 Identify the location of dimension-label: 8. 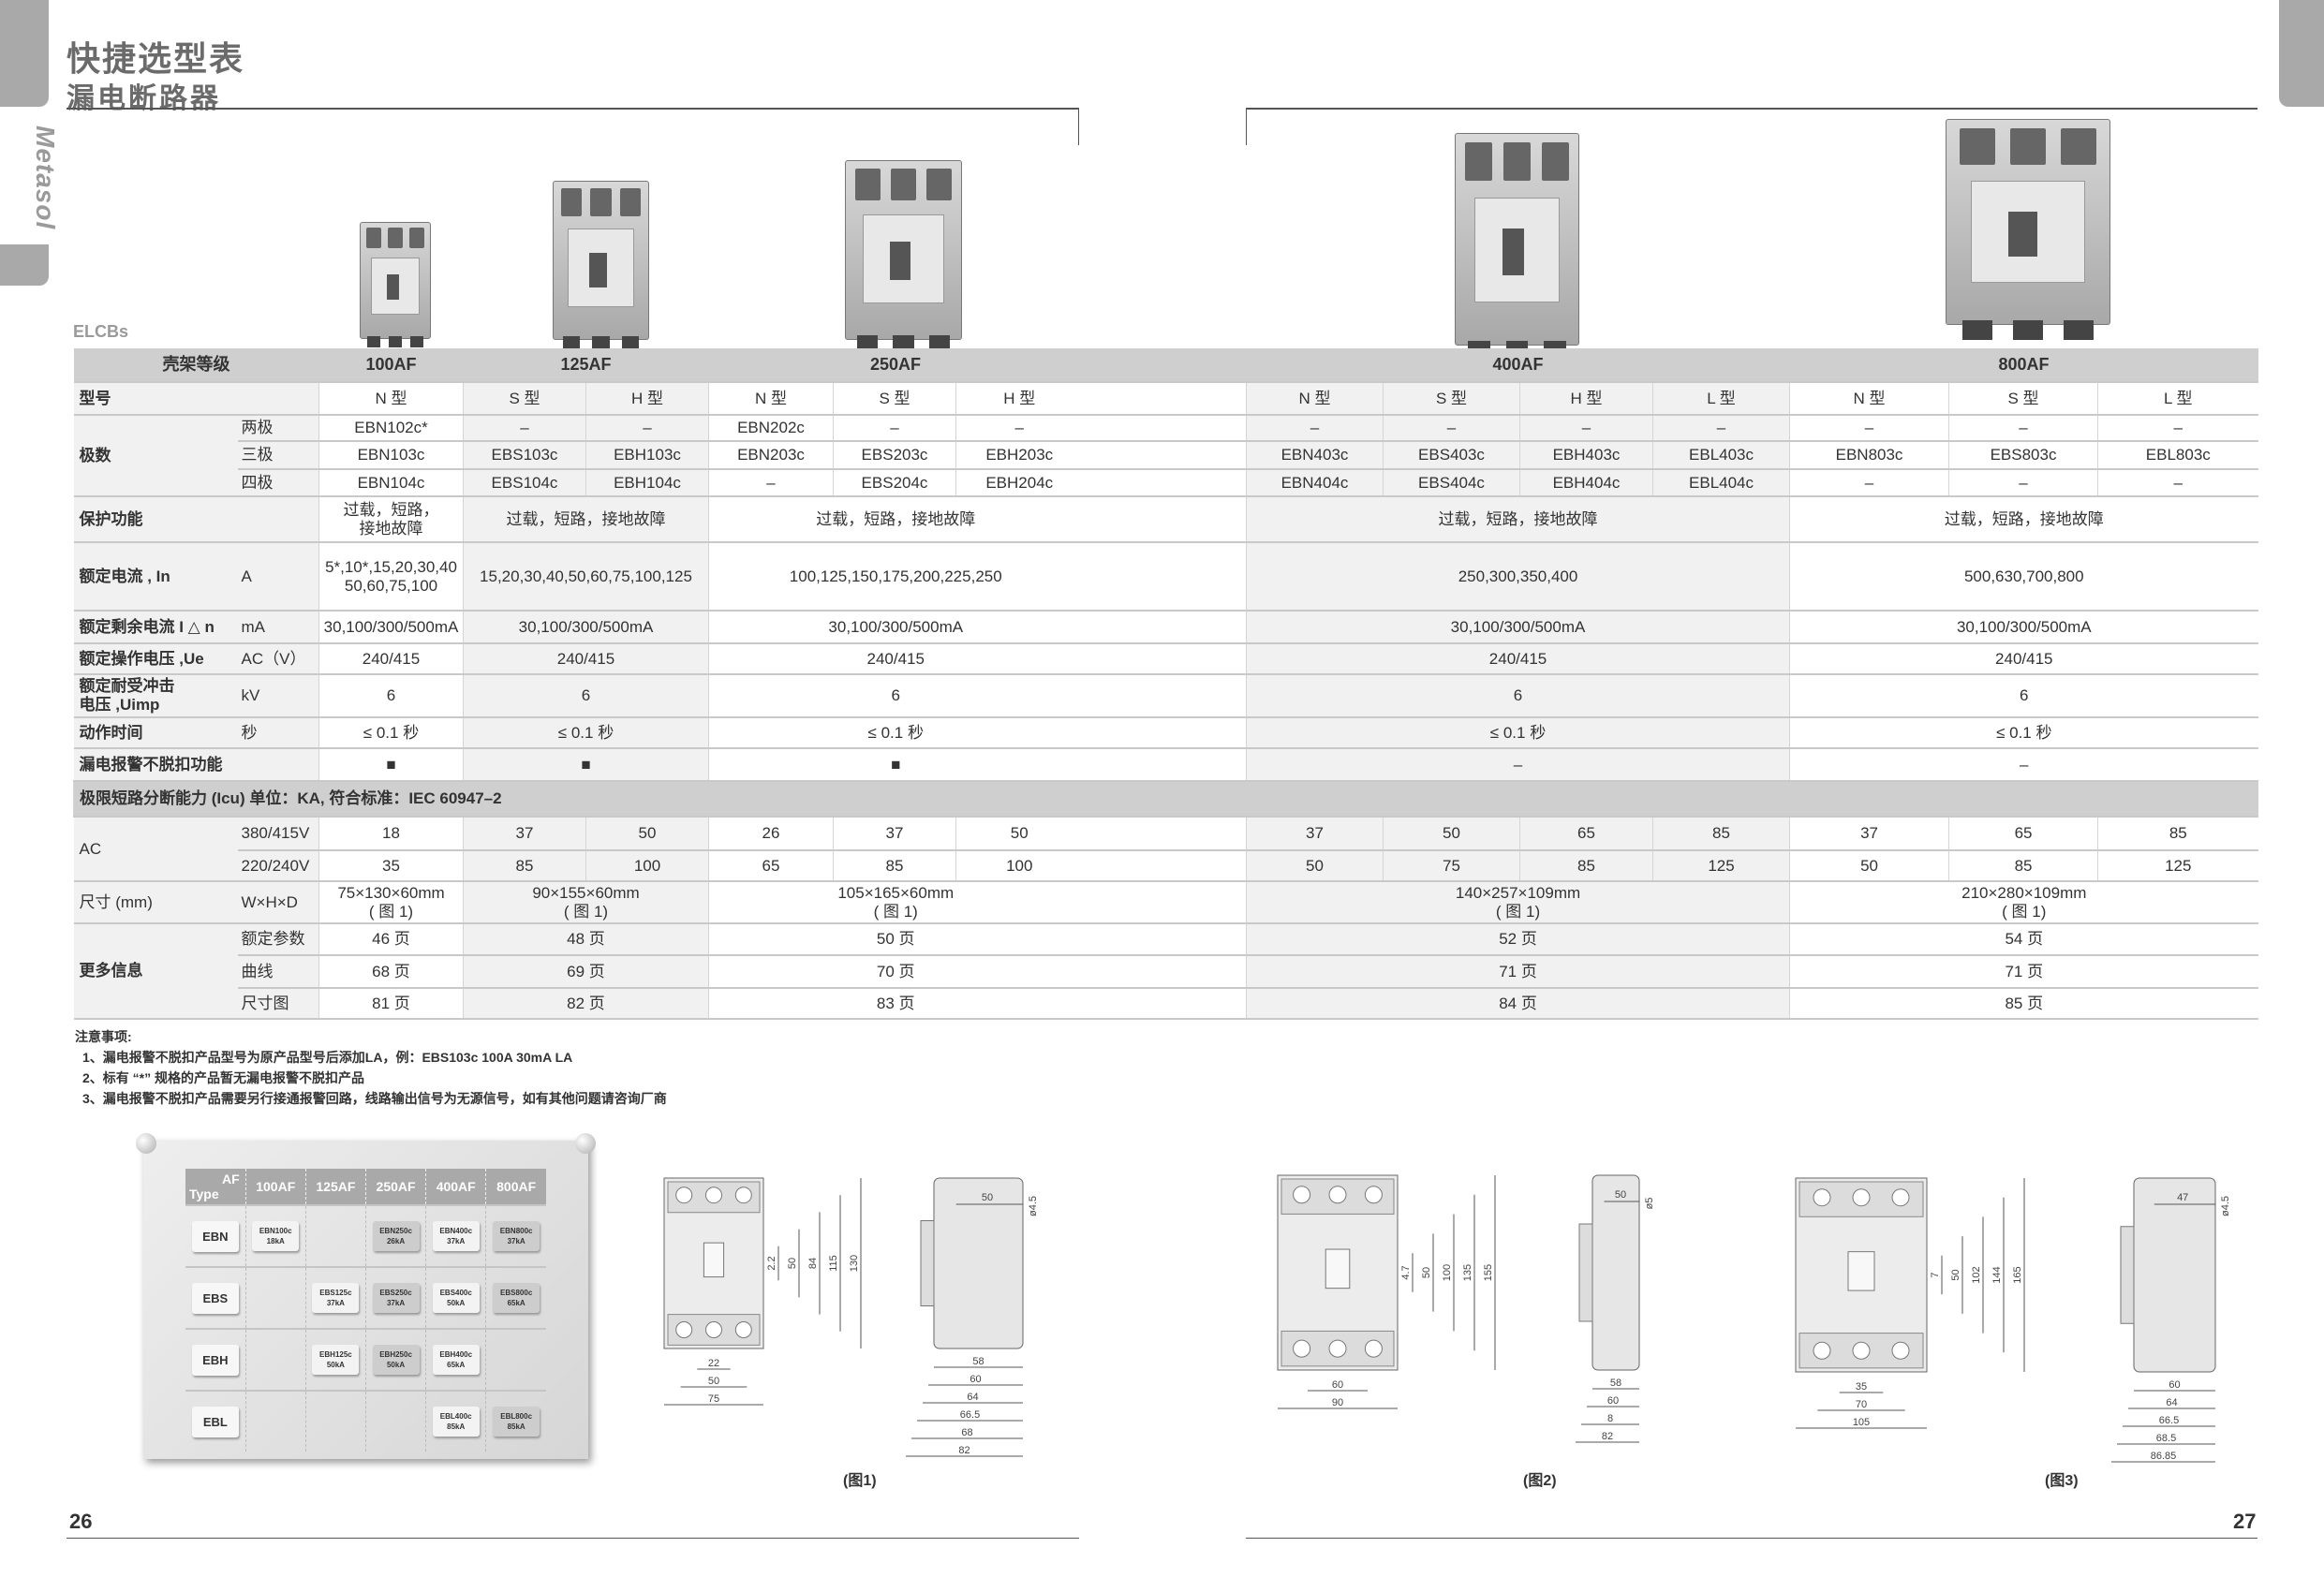
(1610, 1418).